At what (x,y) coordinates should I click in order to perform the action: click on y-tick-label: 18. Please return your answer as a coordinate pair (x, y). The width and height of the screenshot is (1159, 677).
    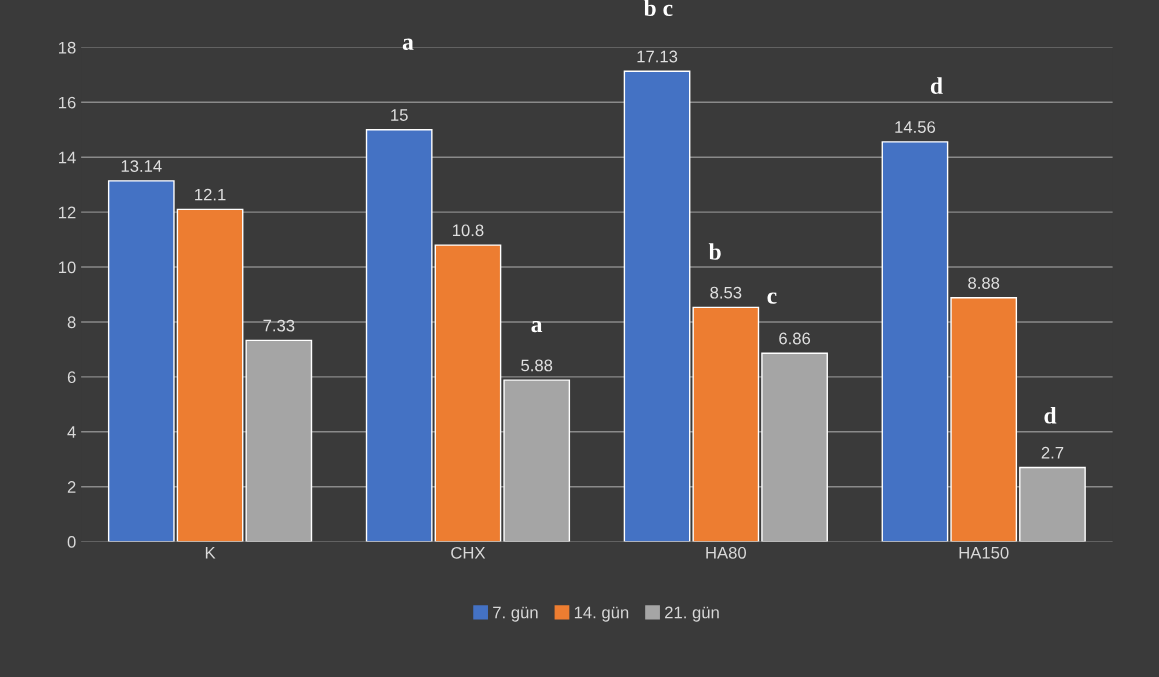
    Looking at the image, I should click on (67, 47).